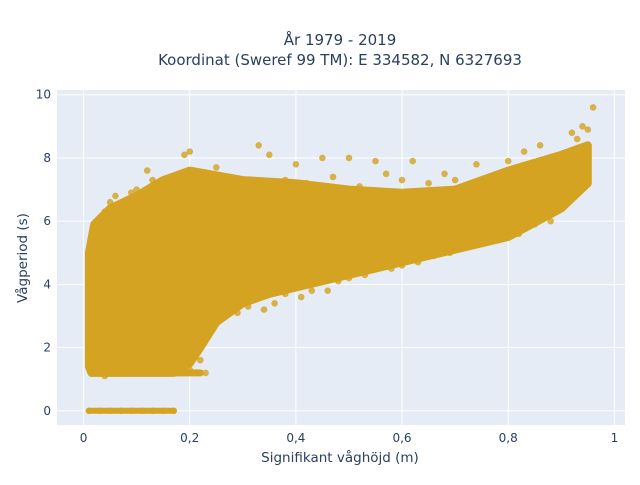  I want to click on x-tick-label: 0,2, so click(189, 438).